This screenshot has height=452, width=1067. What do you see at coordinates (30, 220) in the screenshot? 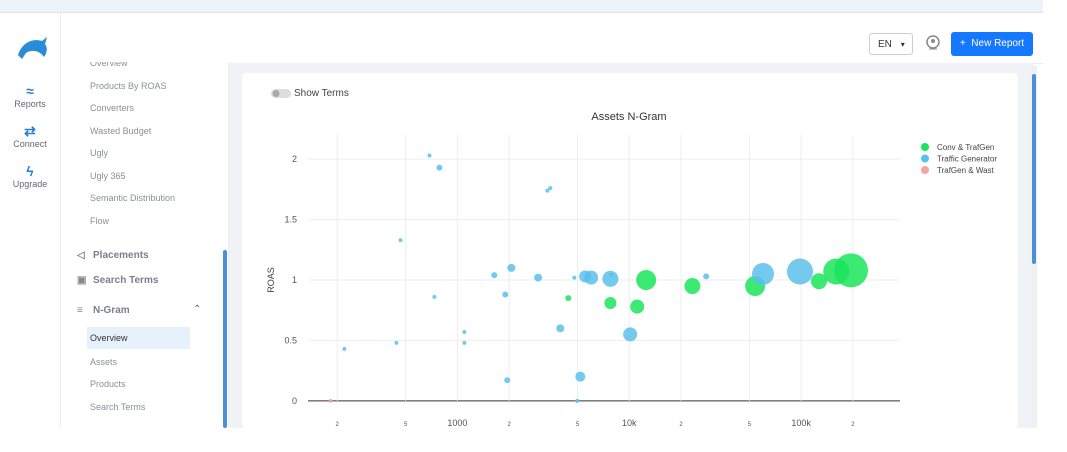
I see `icon-rail: ≈ Reports ⇄ Connect ϟ Upgrade` at bounding box center [30, 220].